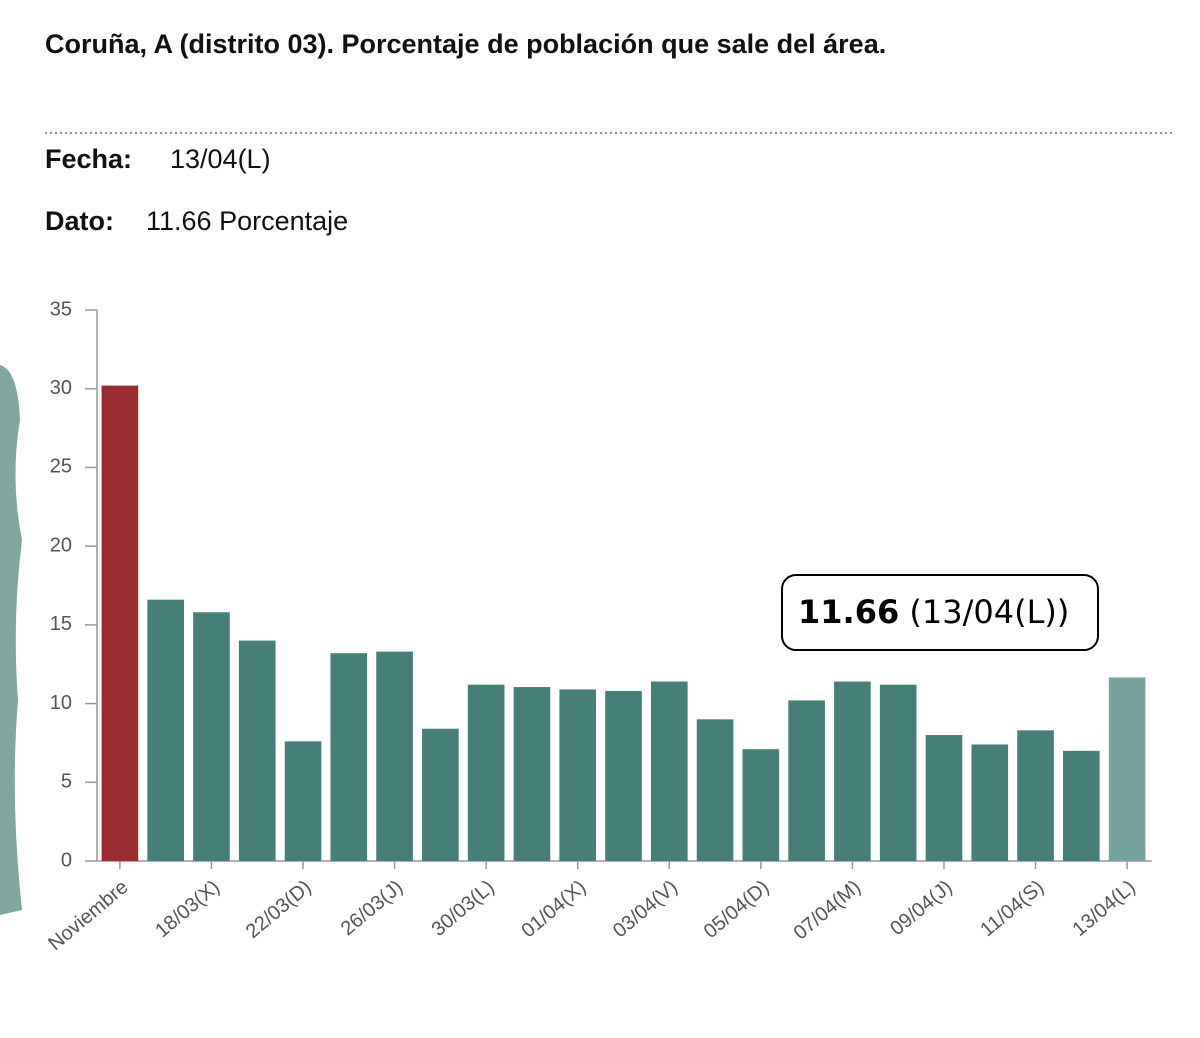 This screenshot has width=1200, height=1038. Describe the element at coordinates (247, 221) in the screenshot. I see `dato-value: 11.66 Porcentaje` at that location.